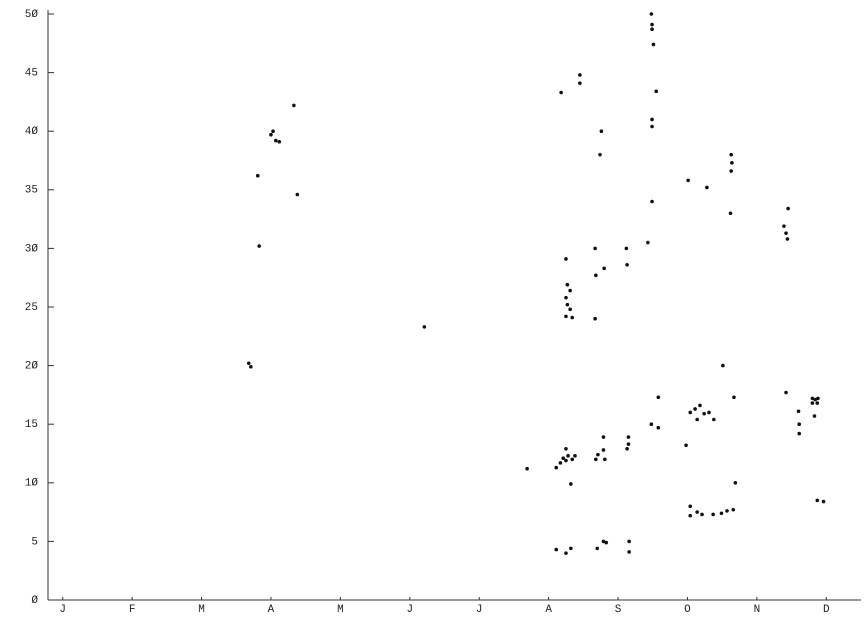 This screenshot has width=867, height=619. What do you see at coordinates (826, 610) in the screenshot?
I see `x-tick-label: D` at bounding box center [826, 610].